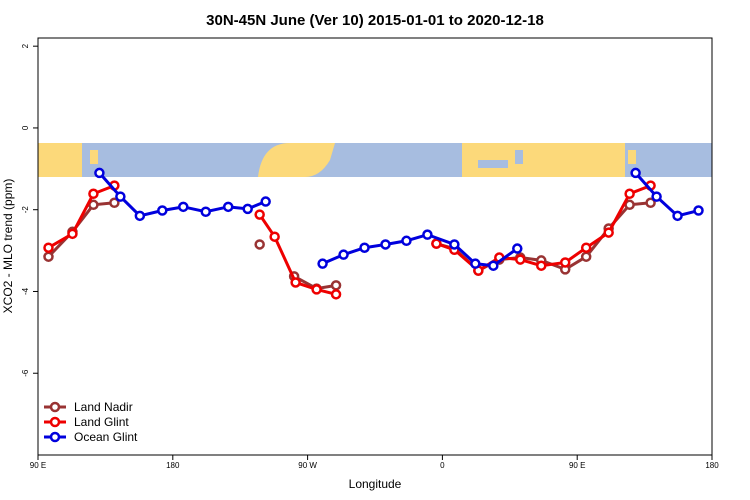  I want to click on legend-label: Land Glint, so click(101, 422).